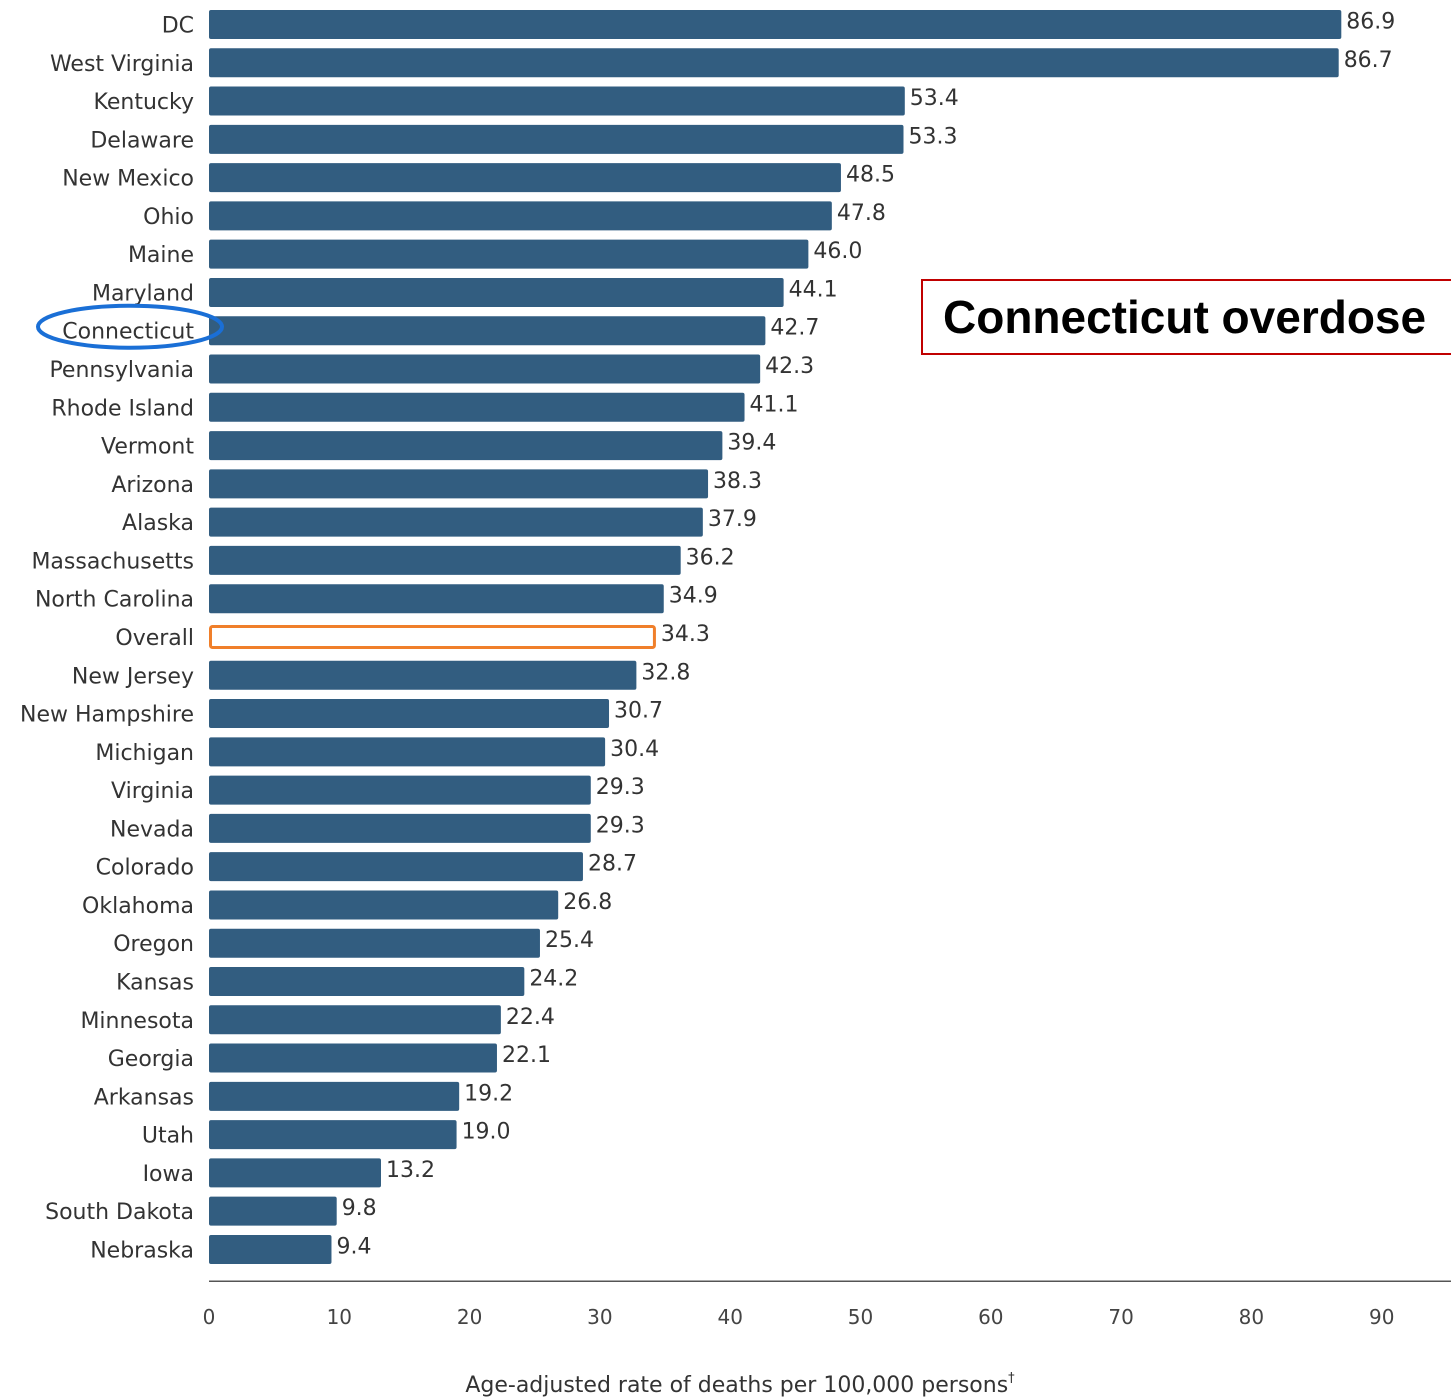 This screenshot has width=1451, height=1398. What do you see at coordinates (799, 1317) in the screenshot?
I see `x-axis-ticks: 0 10 20 30 40 50 60 70 80 90` at bounding box center [799, 1317].